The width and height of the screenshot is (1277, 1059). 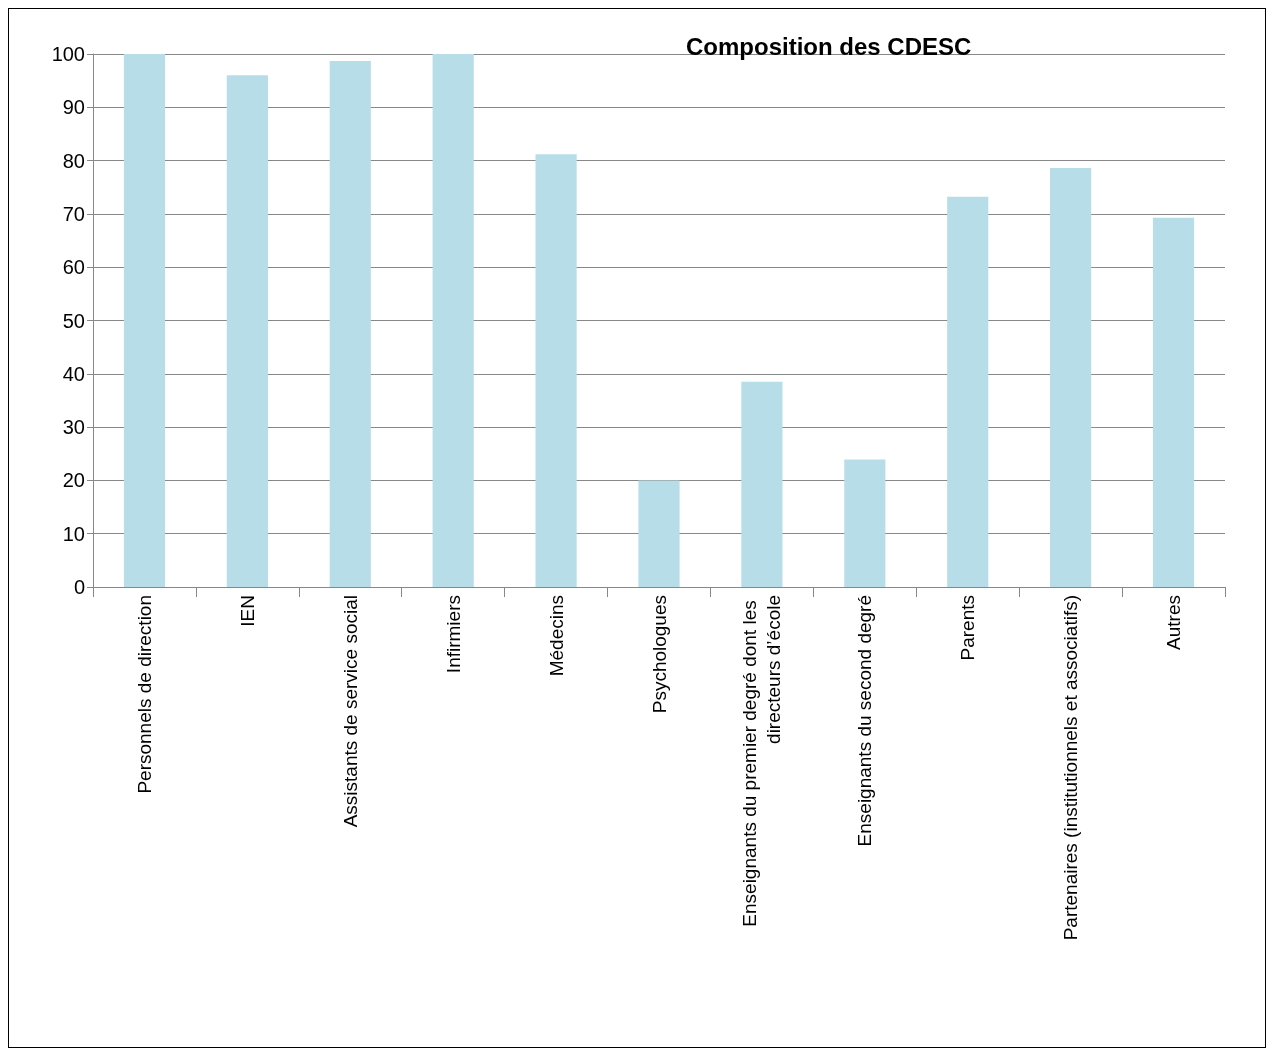 What do you see at coordinates (762, 761) in the screenshot?
I see `x-tick-label: Enseignants du premier degré dont les directeurs d’école` at bounding box center [762, 761].